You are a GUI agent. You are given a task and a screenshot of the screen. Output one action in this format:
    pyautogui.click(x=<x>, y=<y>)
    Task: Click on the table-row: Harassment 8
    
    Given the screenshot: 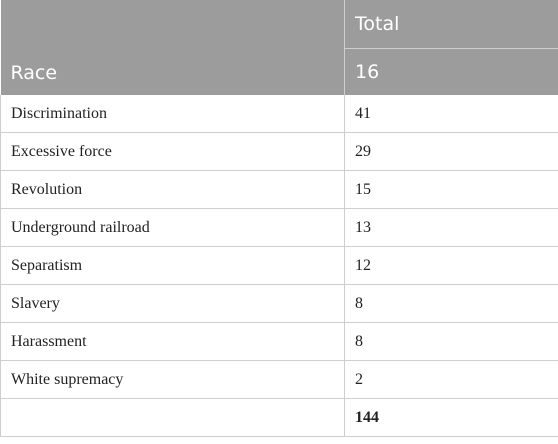 What is the action you would take?
    pyautogui.click(x=279, y=341)
    